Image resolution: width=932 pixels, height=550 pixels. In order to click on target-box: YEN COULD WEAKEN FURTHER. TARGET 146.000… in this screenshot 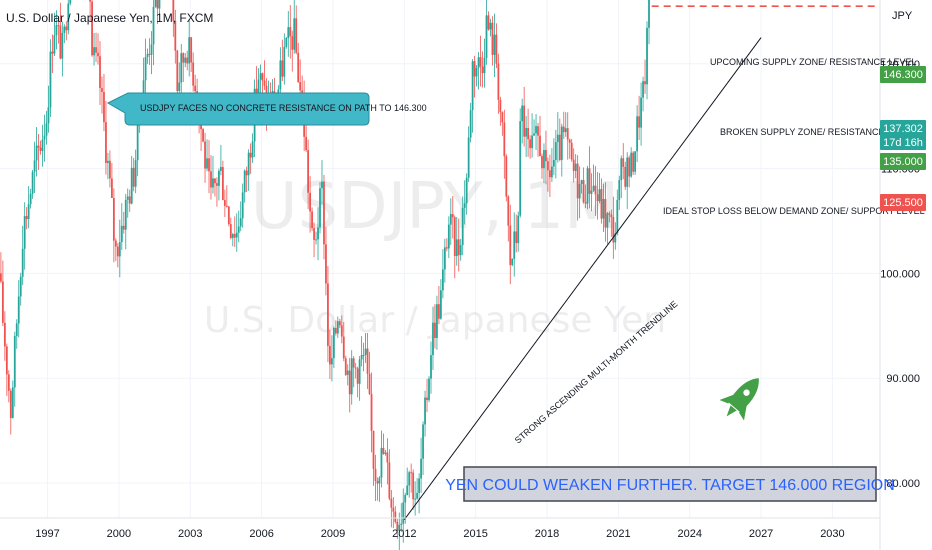, I will do `click(670, 484)`.